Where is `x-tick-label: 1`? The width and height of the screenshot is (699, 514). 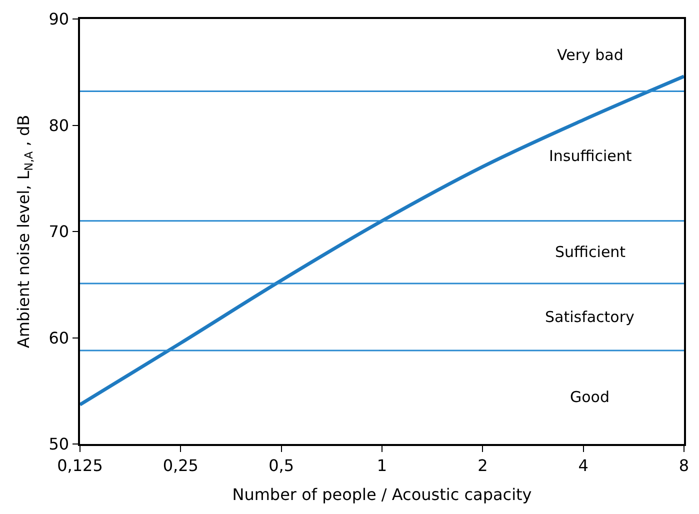 x-tick-label: 1 is located at coordinates (382, 465).